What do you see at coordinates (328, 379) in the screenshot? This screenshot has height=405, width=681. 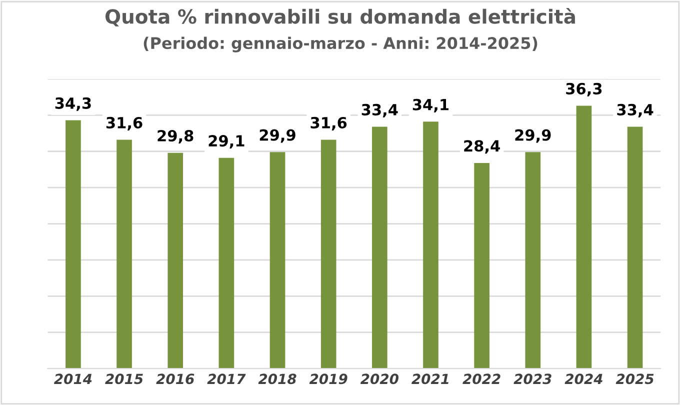 I see `x-tick-label: 2019` at bounding box center [328, 379].